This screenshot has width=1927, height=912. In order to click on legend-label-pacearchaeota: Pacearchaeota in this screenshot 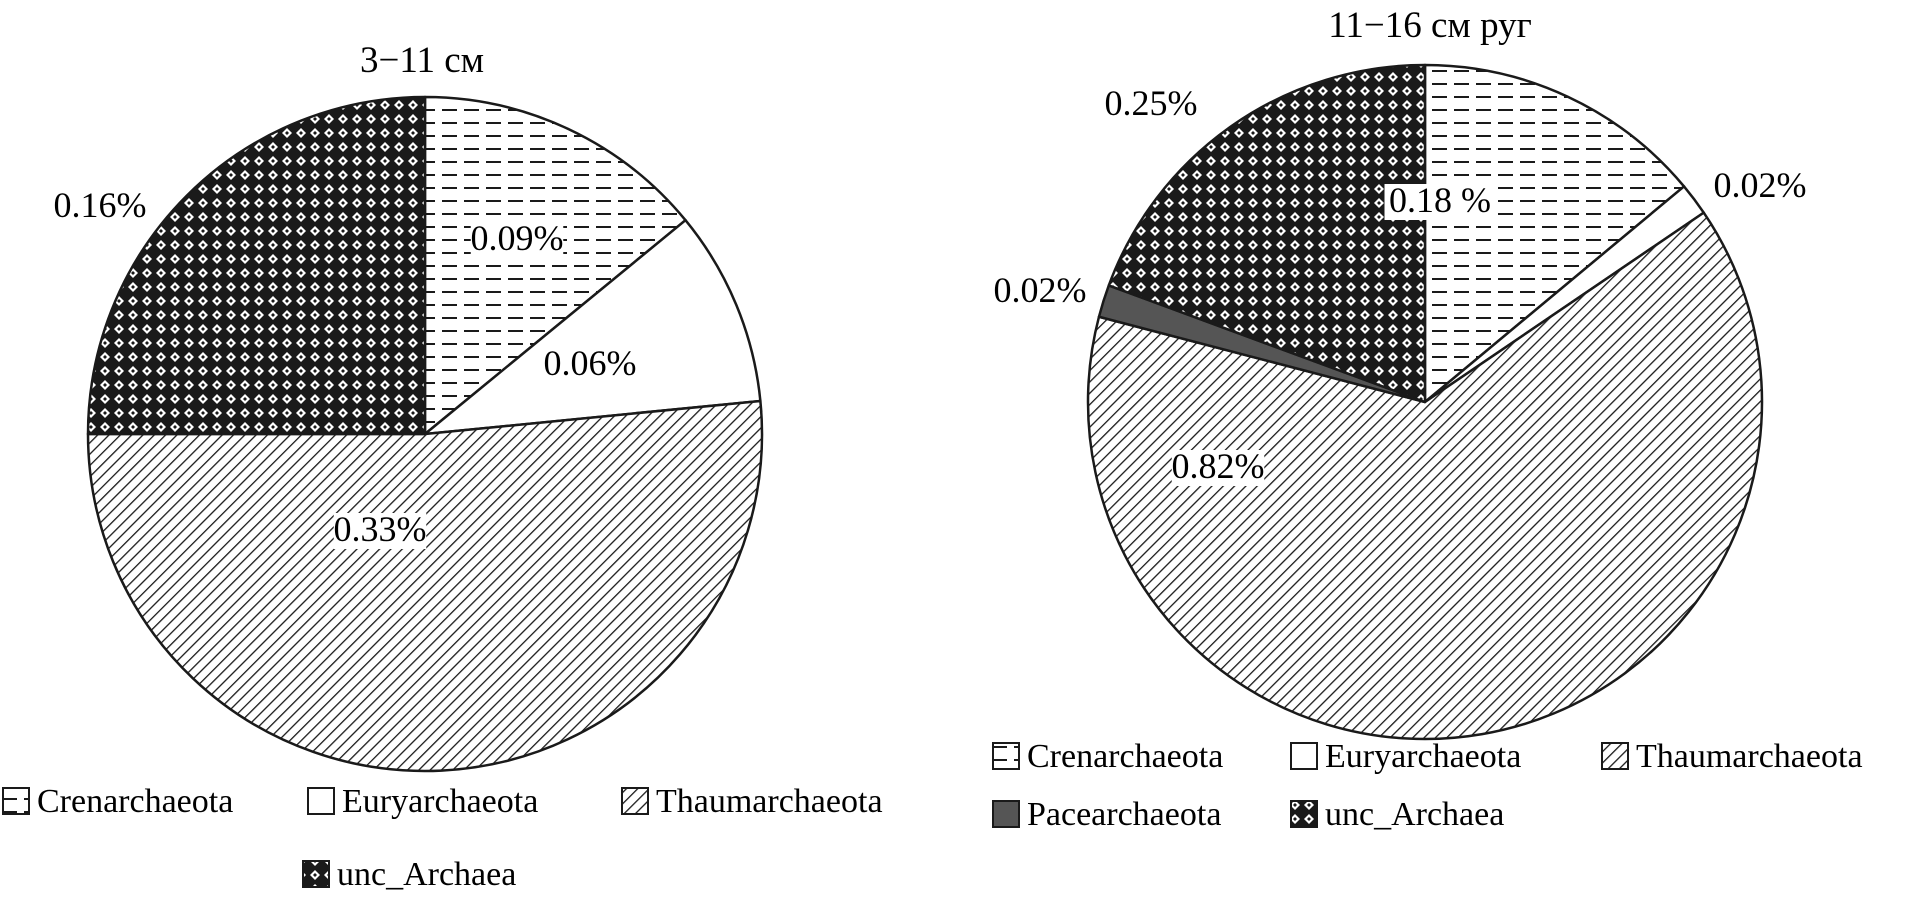, I will do `click(1124, 814)`.